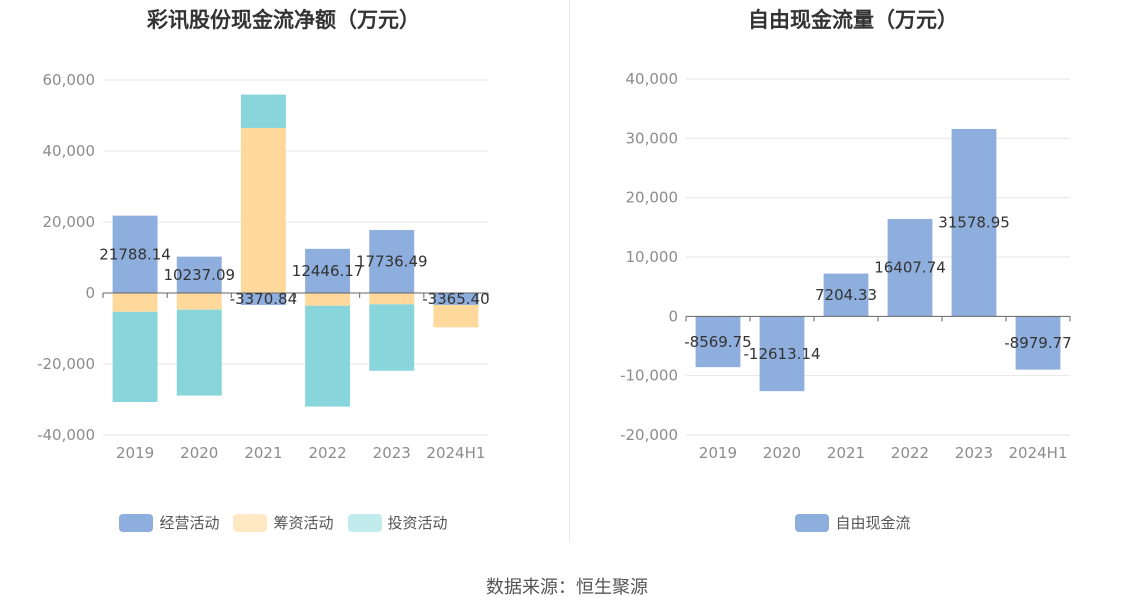 The image size is (1134, 612). What do you see at coordinates (199, 352) in the screenshot?
I see `bar-投资活动-2020` at bounding box center [199, 352].